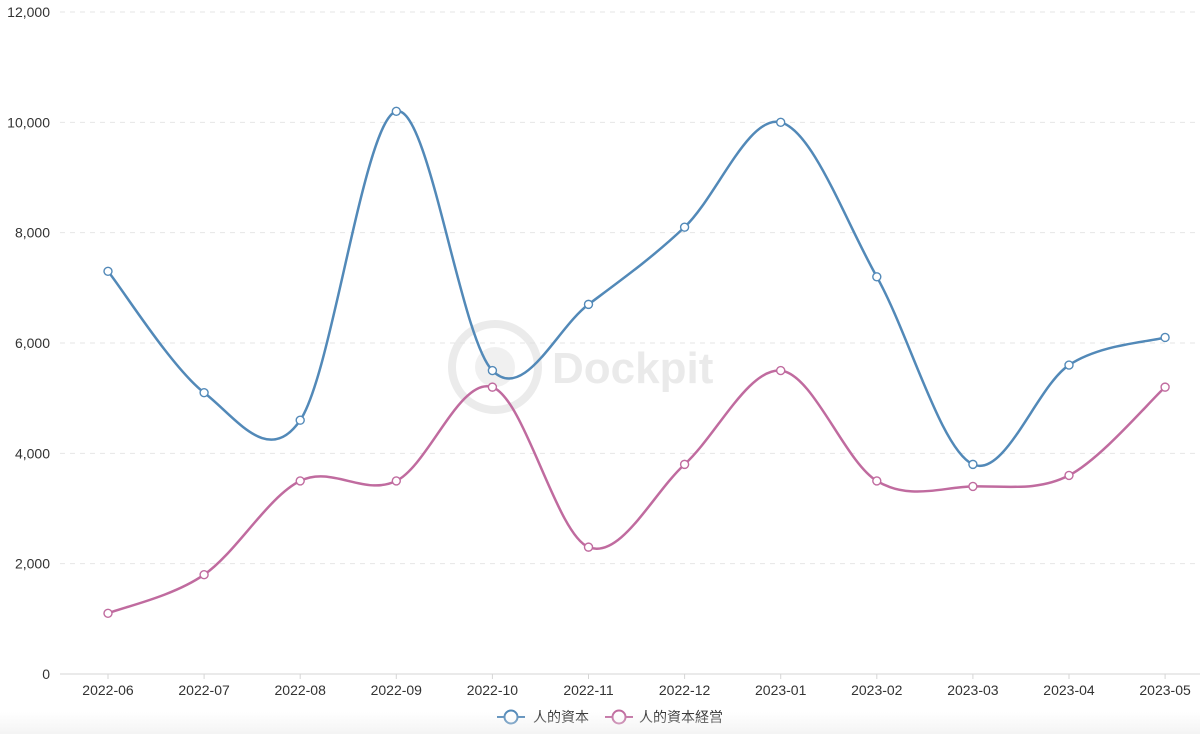 This screenshot has width=1200, height=734. I want to click on legend-label: 人的資本経営, so click(681, 718).